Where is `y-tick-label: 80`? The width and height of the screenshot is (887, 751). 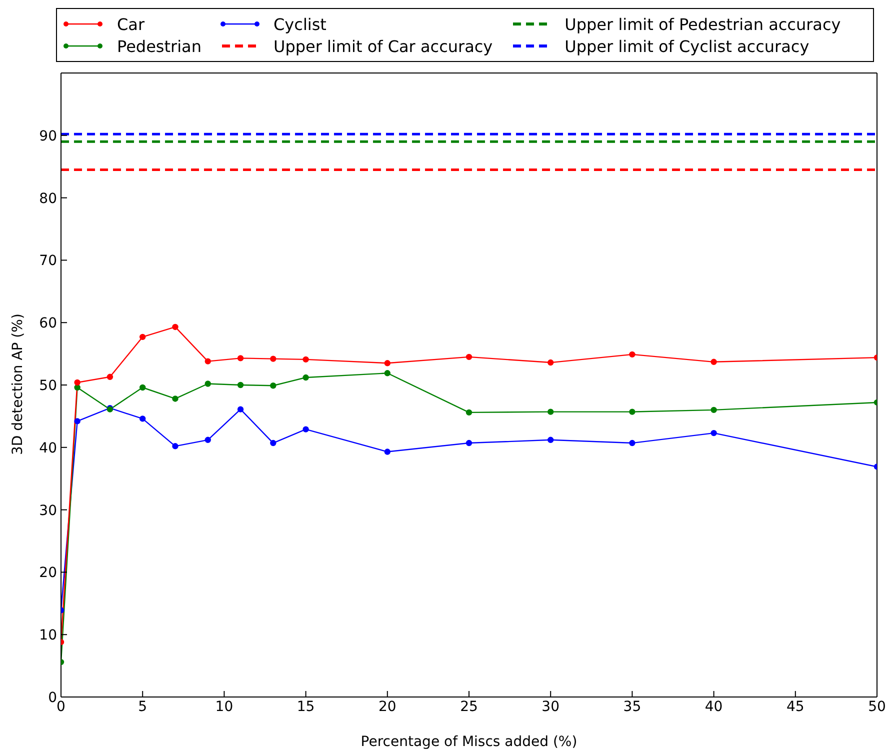 y-tick-label: 80 is located at coordinates (48, 198).